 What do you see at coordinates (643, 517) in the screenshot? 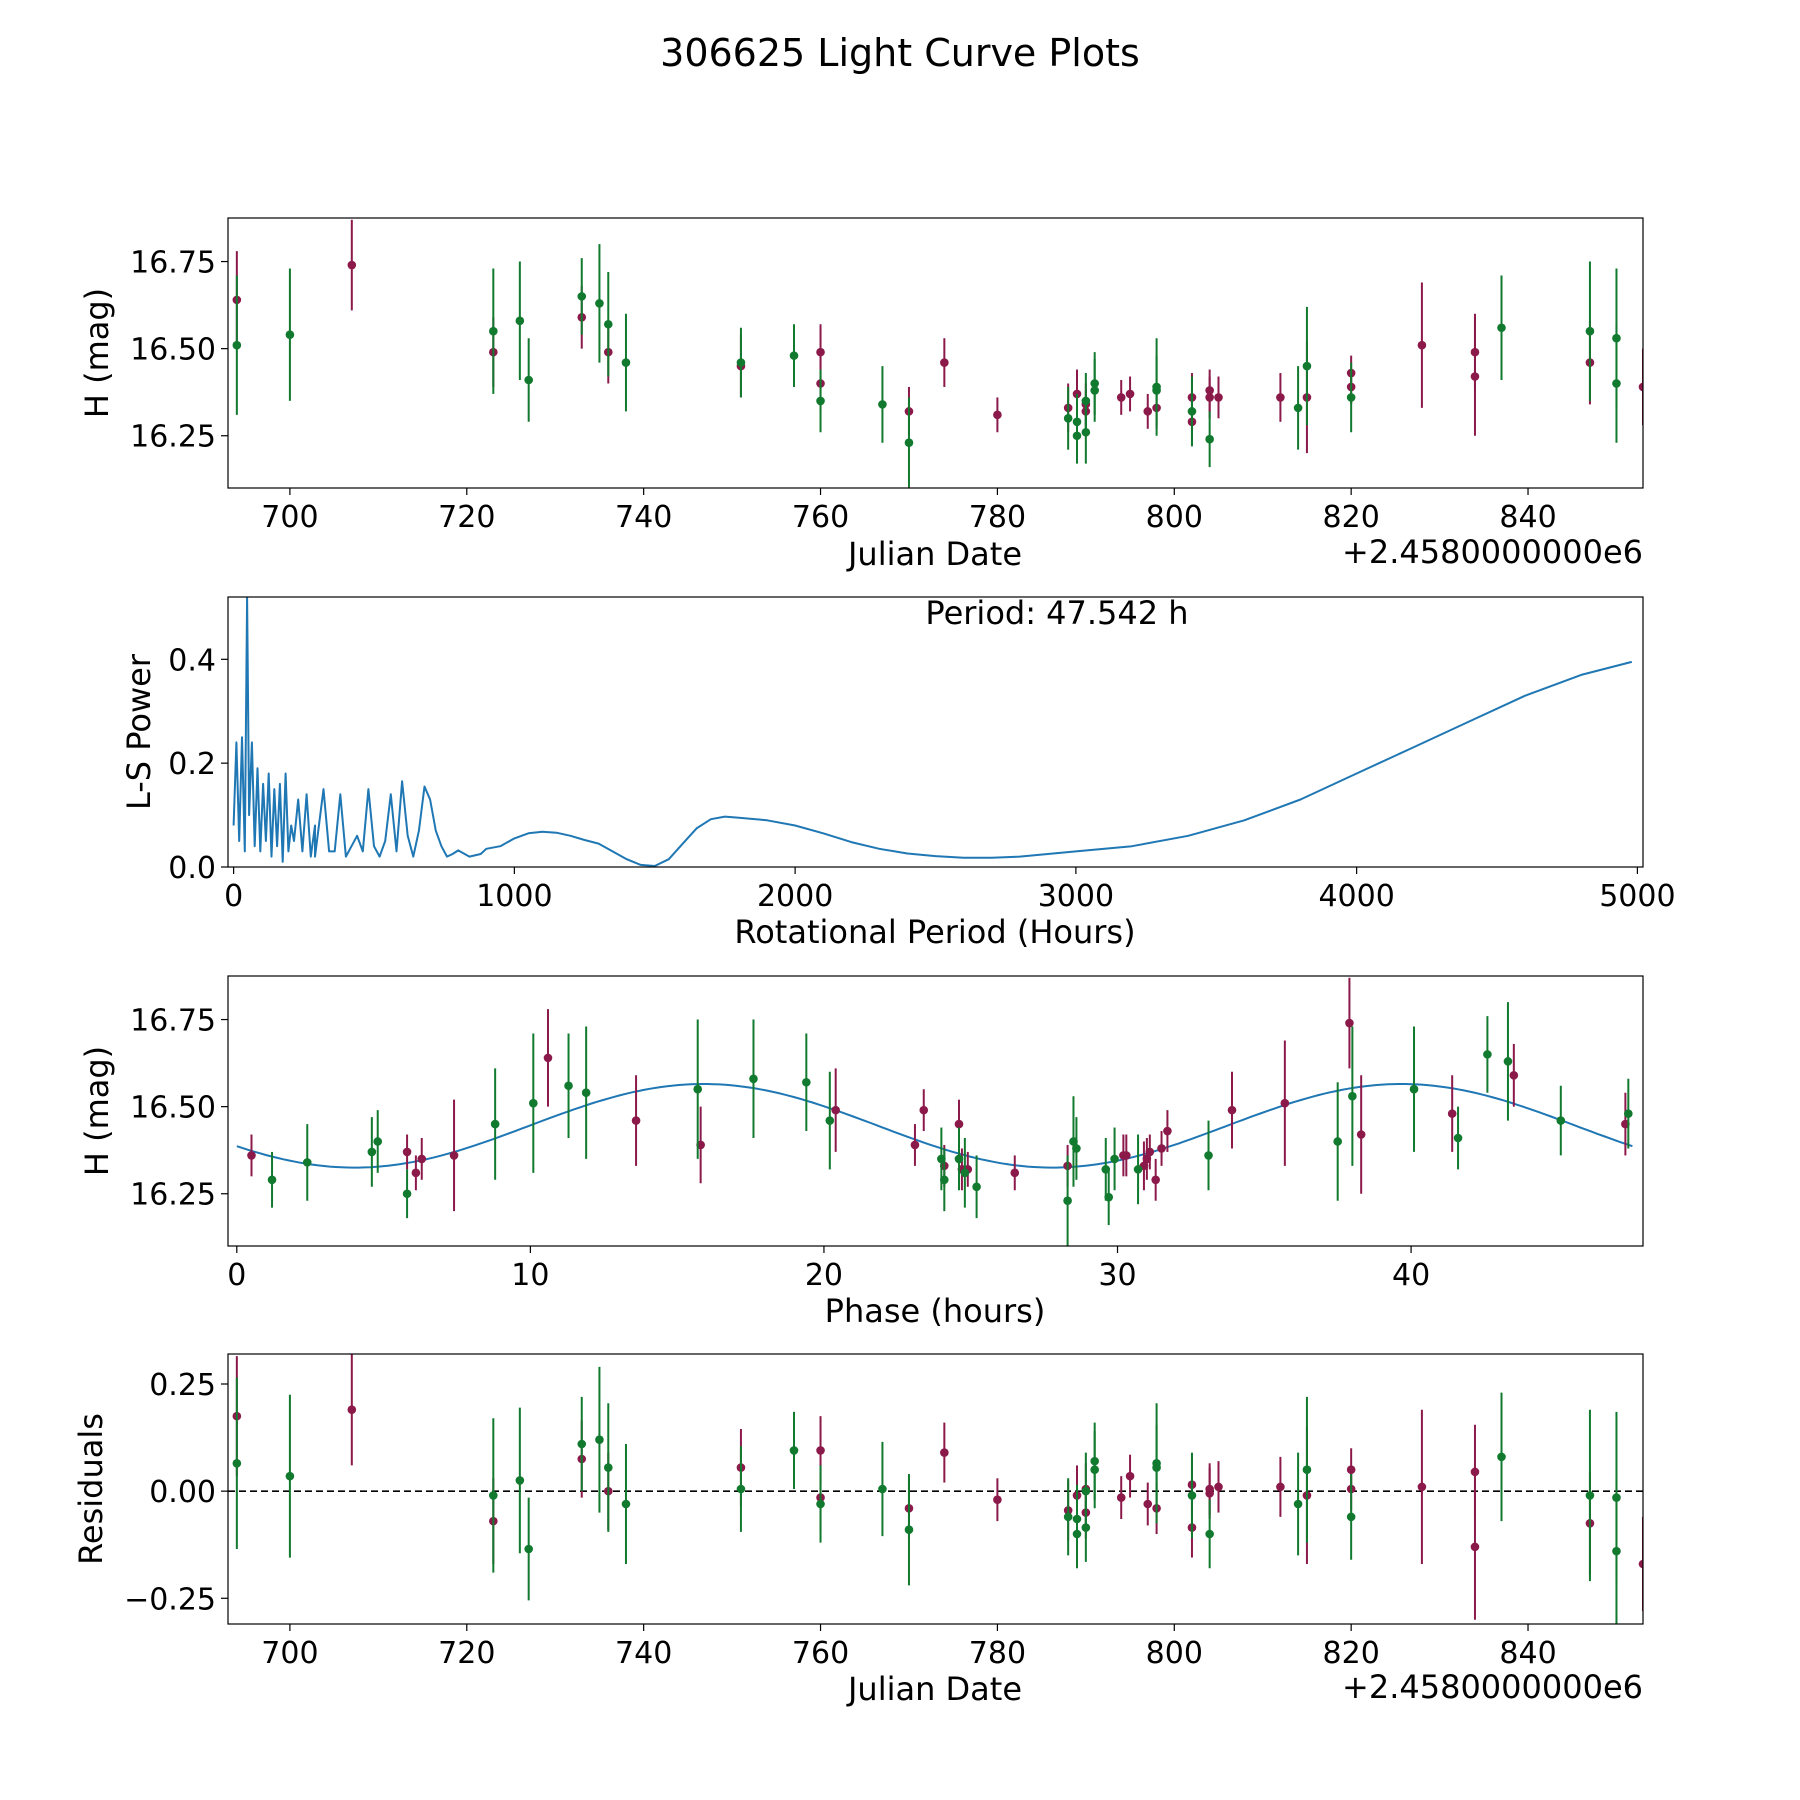
I see `lightcurve-xtick-label: 740` at bounding box center [643, 517].